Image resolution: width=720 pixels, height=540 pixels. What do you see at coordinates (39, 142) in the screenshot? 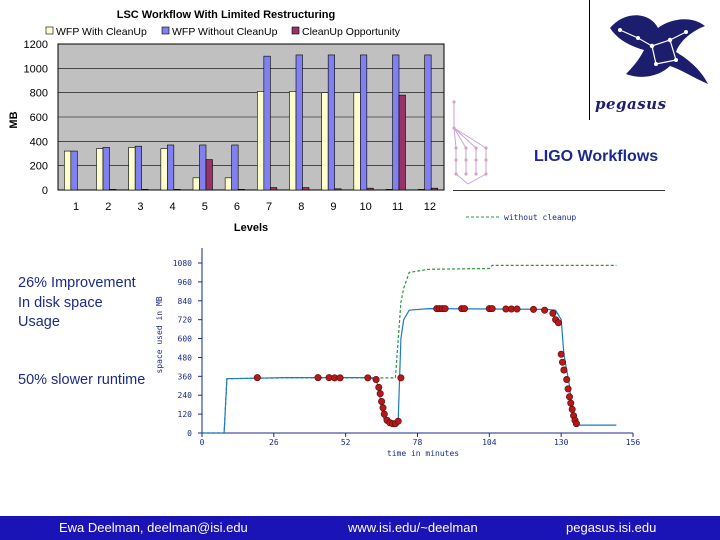
I see `bar-y-tick-label: 400` at bounding box center [39, 142].